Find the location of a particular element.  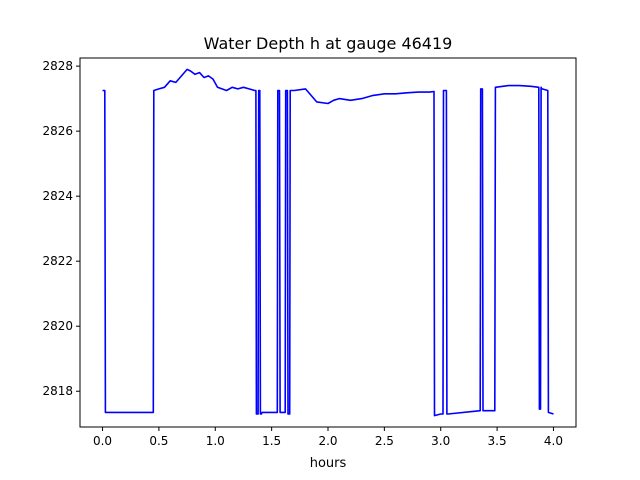

y-tick-label: 2818 is located at coordinates (57, 391).